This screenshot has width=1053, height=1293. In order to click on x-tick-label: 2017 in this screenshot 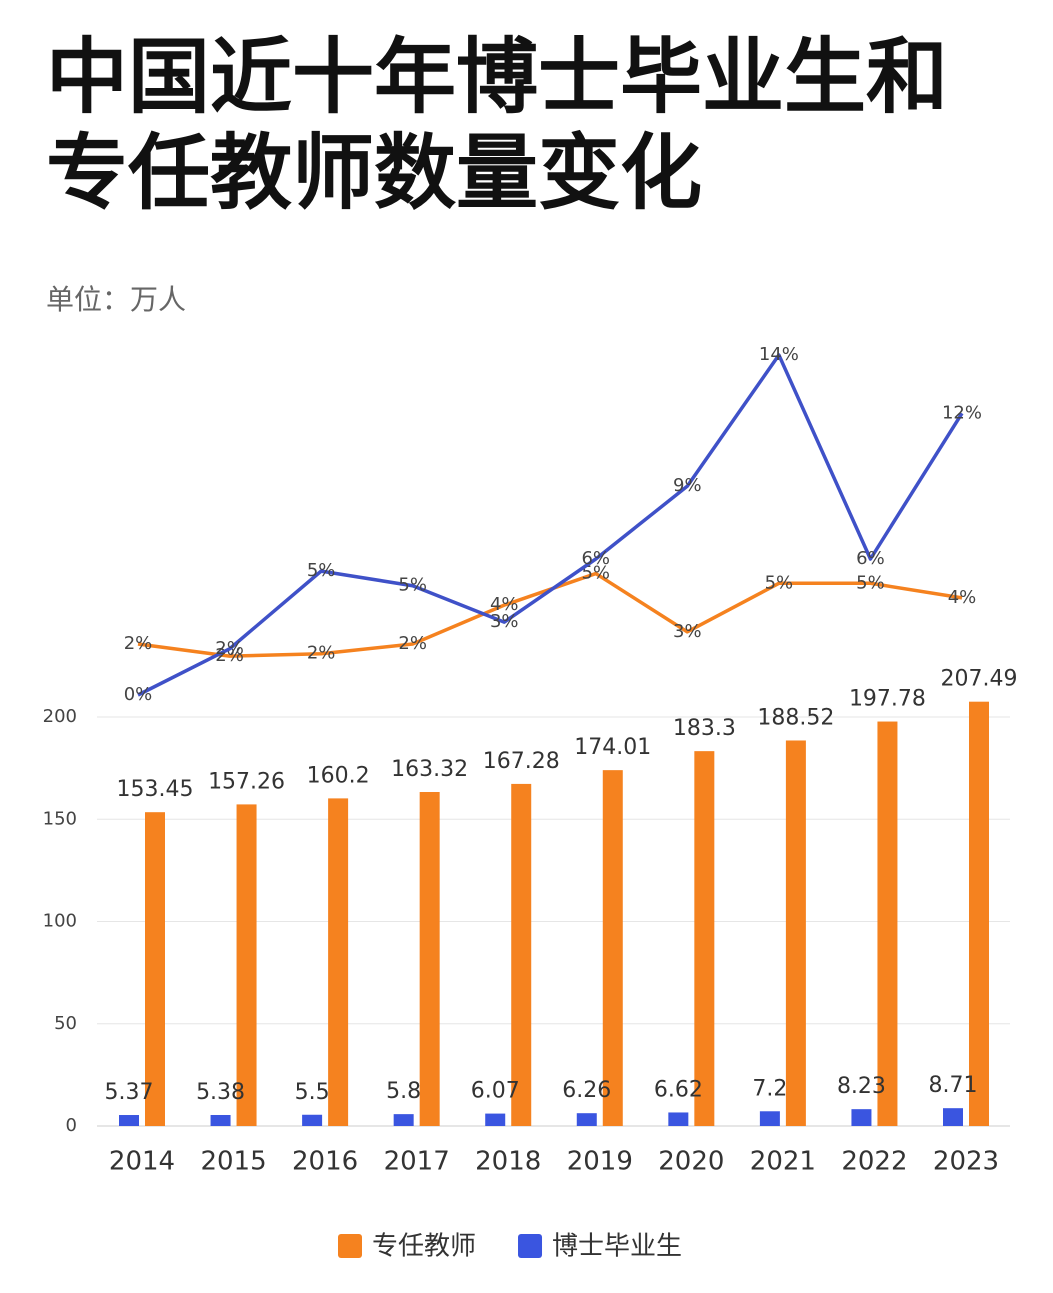, I will do `click(417, 1162)`.